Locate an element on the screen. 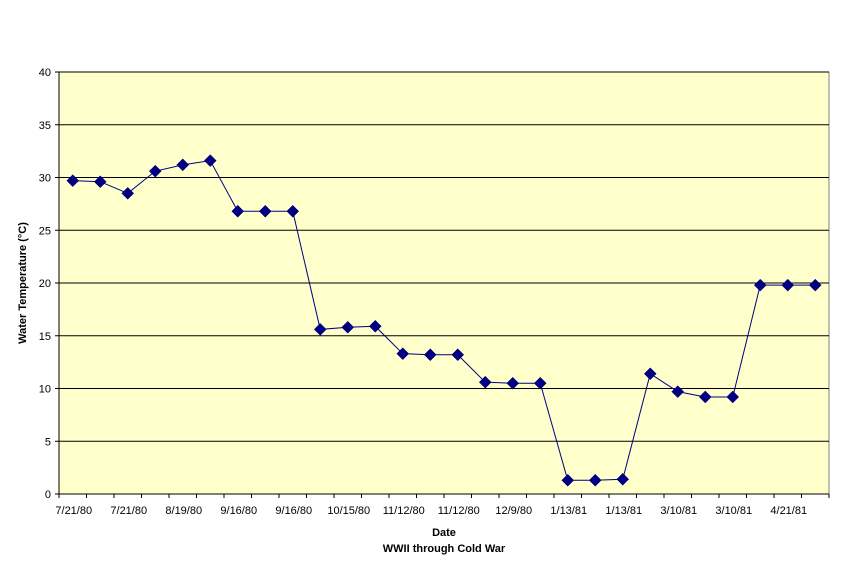 The height and width of the screenshot is (572, 841). y-tick-label: 30 is located at coordinates (45, 179).